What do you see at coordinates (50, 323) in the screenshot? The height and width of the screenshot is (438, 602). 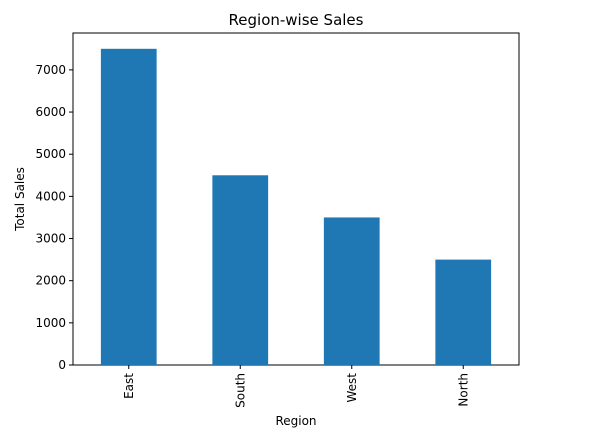 I see `y-tick-label: 1000` at bounding box center [50, 323].